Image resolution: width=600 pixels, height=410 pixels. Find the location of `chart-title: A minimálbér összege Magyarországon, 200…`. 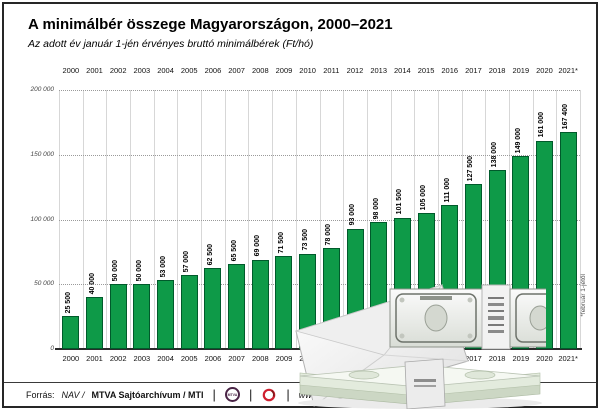

chart-title: A minimálbér összege Magyarországon, 200… is located at coordinates (210, 24).